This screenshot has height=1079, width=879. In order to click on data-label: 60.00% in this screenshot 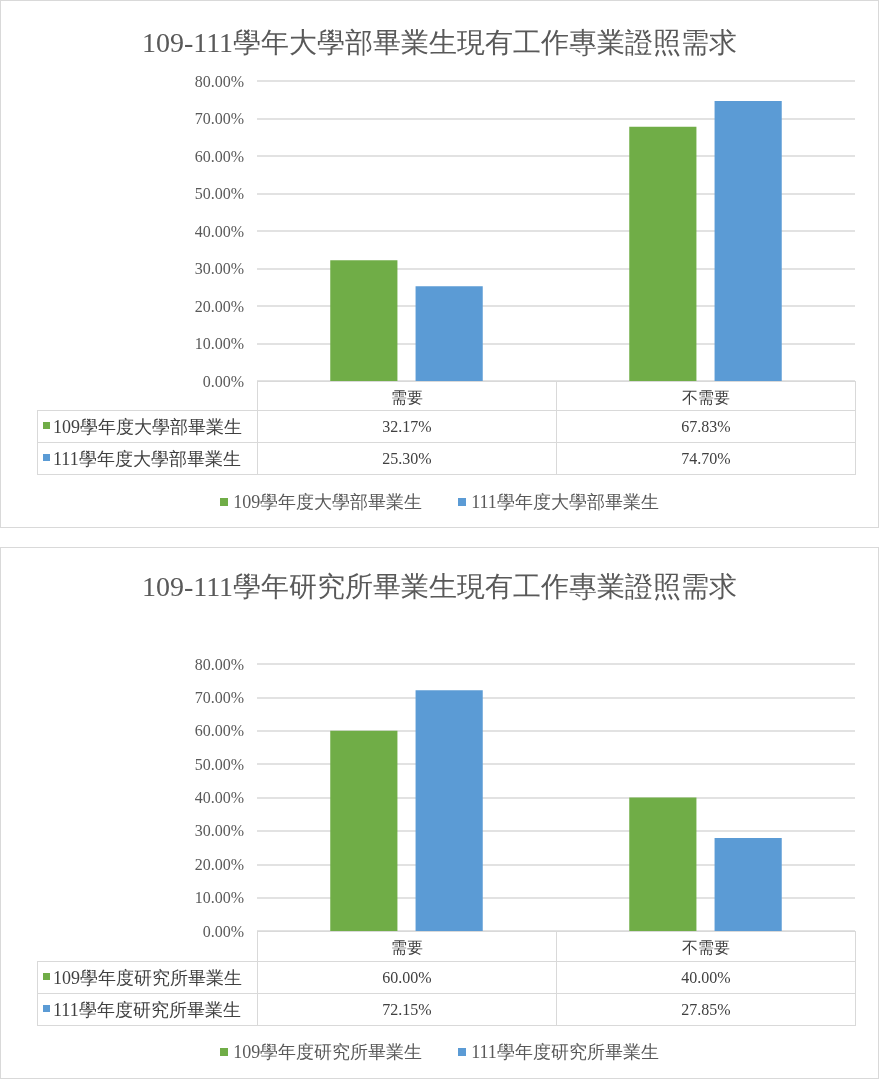, I will do `click(407, 977)`.